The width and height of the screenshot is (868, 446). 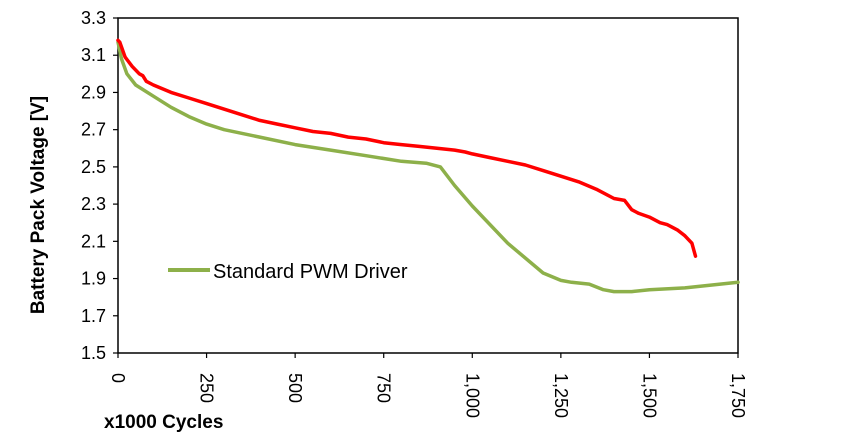 I want to click on y-tick-label: 3.3, so click(x=93, y=18).